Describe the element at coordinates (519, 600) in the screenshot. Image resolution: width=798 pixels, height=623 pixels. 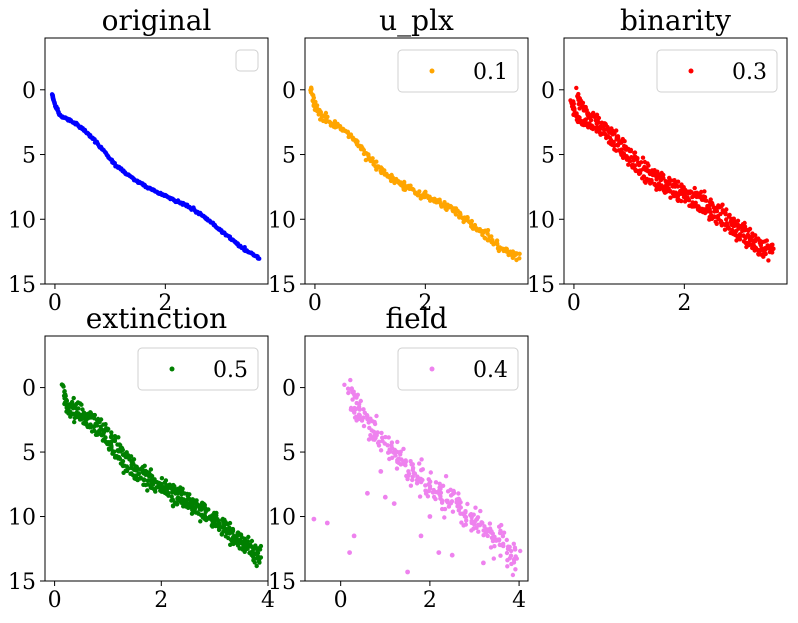
I see `x-tick-label: 4` at that location.